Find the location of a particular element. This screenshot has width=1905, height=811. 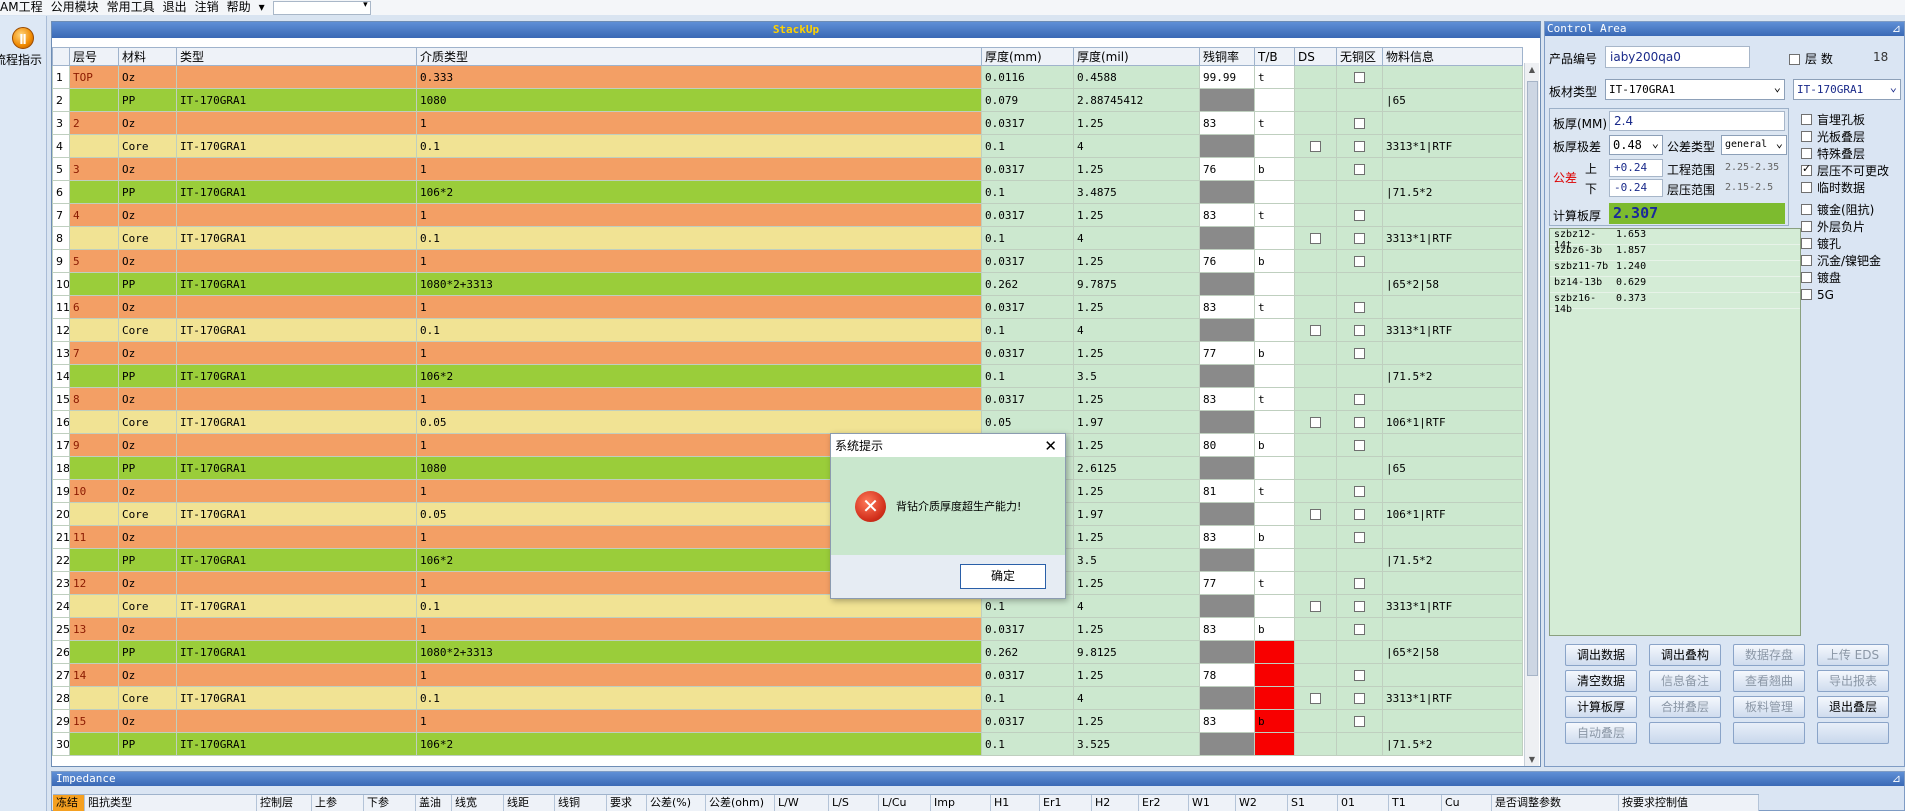

residual-copper-cell: 77 is located at coordinates (1227, 353).